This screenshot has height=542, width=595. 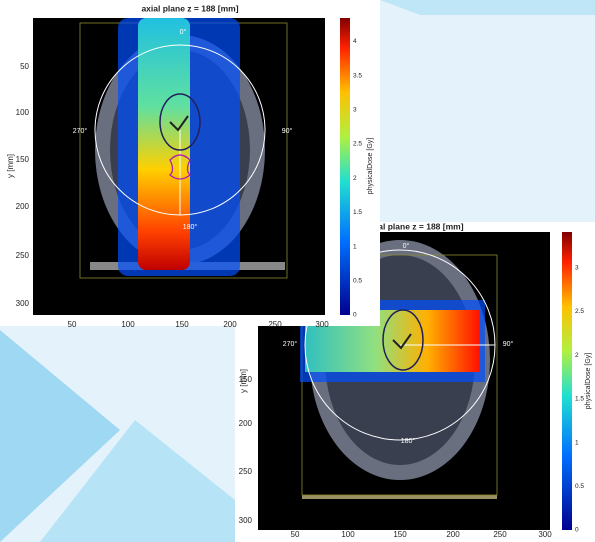 What do you see at coordinates (24, 66) in the screenshot?
I see `y-tick-label: 50` at bounding box center [24, 66].